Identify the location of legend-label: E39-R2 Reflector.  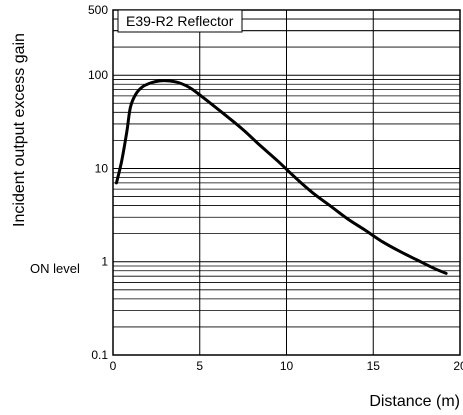
(180, 21).